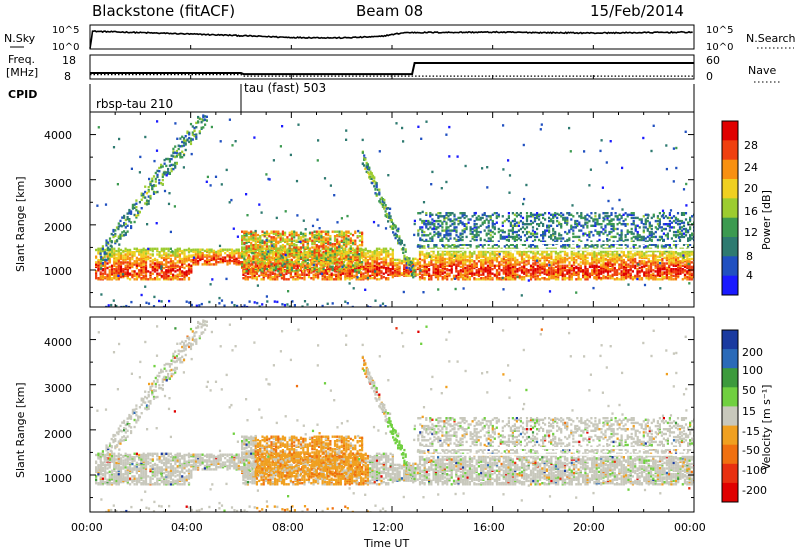 This screenshot has width=800, height=554. Describe the element at coordinates (751, 232) in the screenshot. I see `power-colorbar-tick-12: 12` at that location.